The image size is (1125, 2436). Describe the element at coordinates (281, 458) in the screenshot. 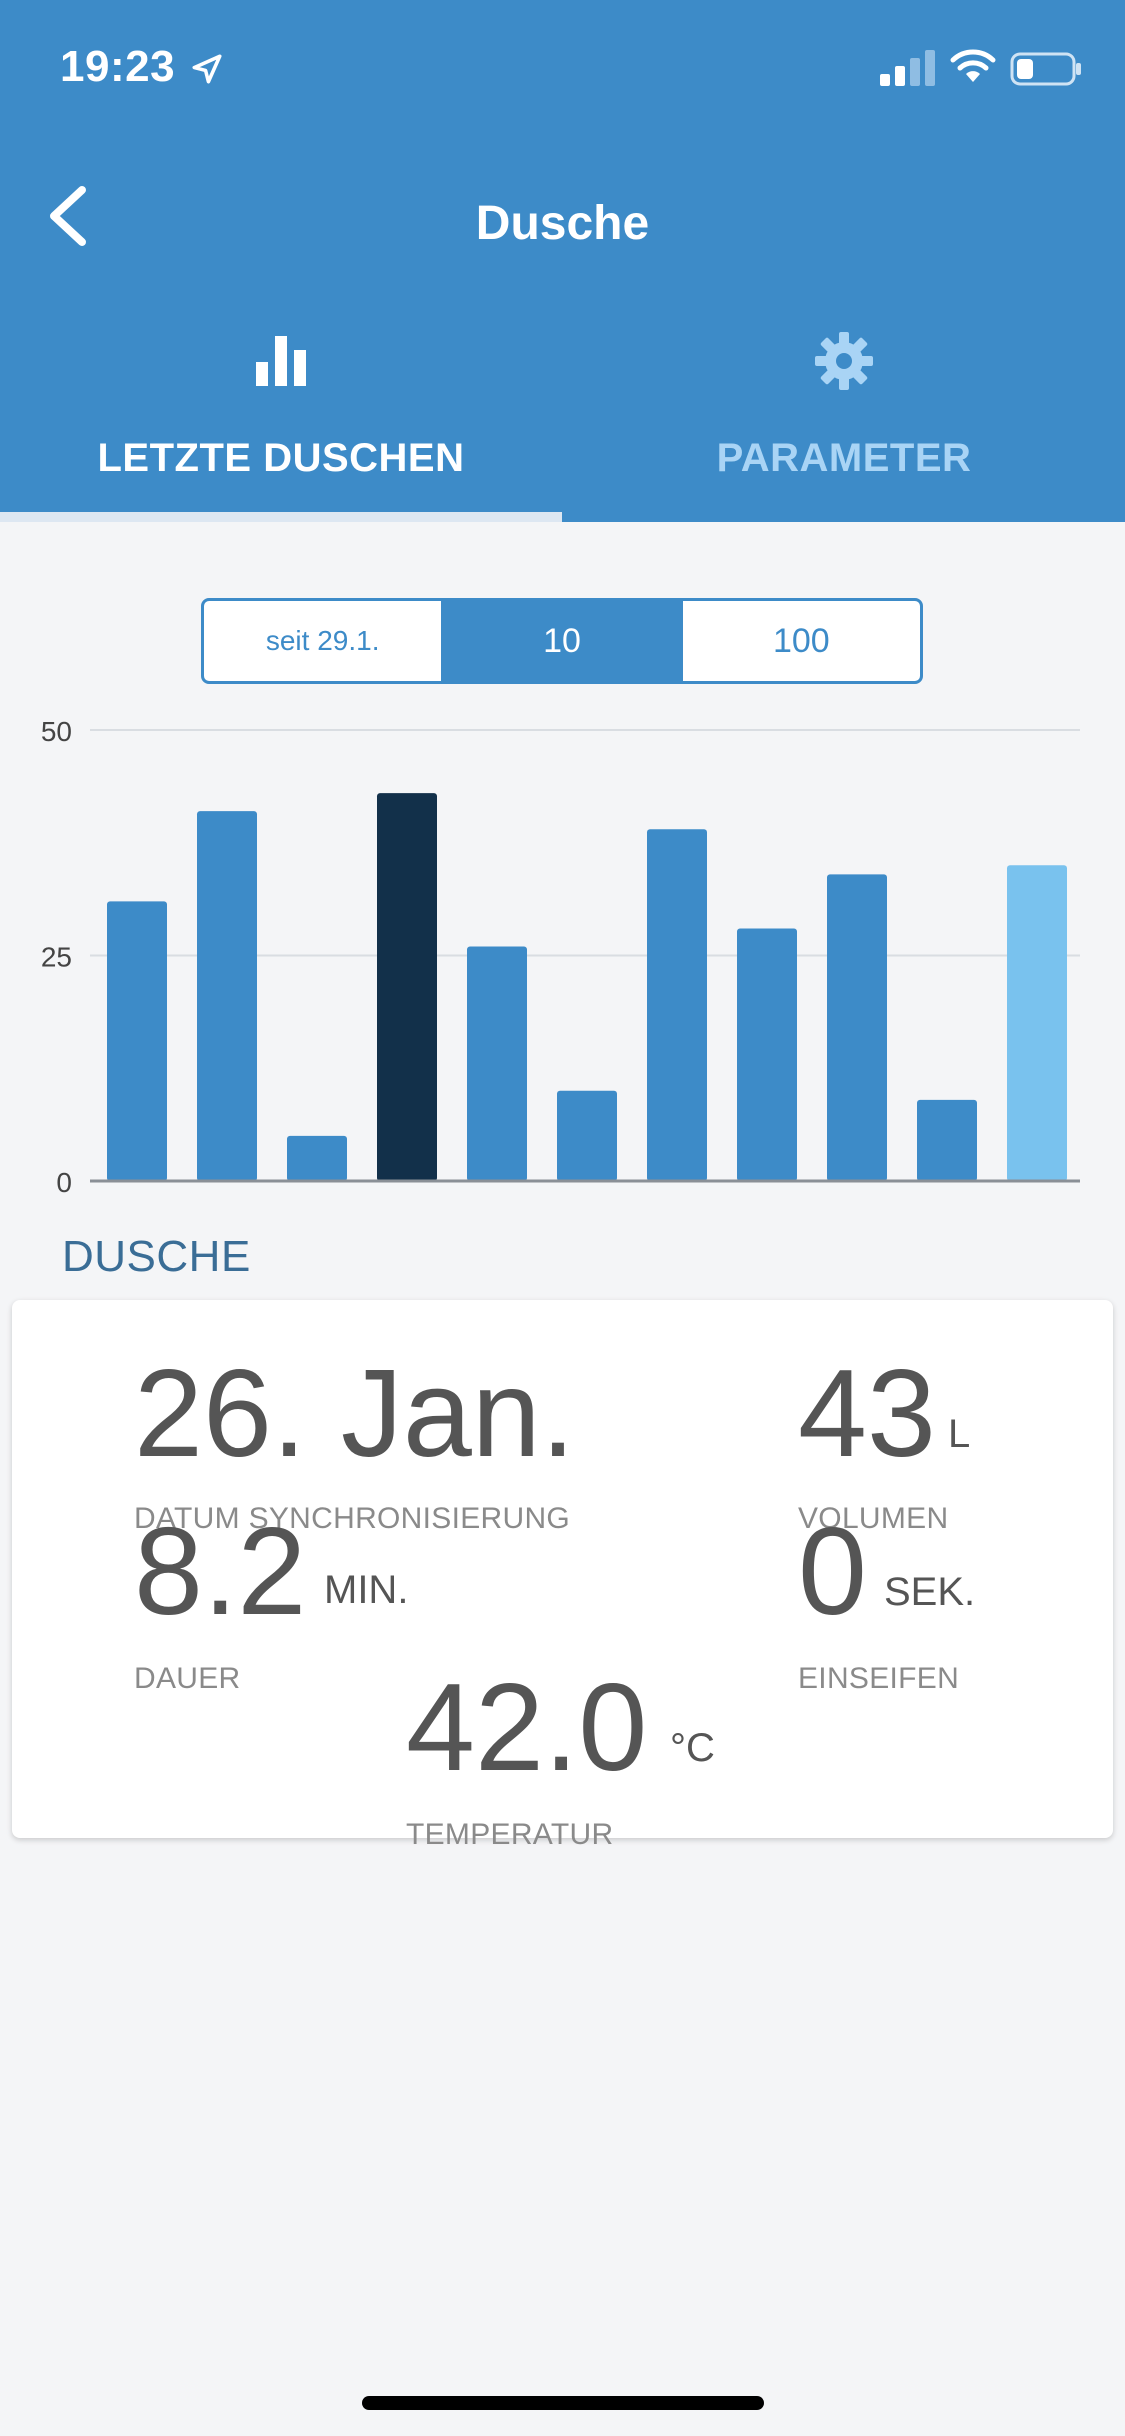

I see `tab-label: LETZTE DUSCHEN` at that location.